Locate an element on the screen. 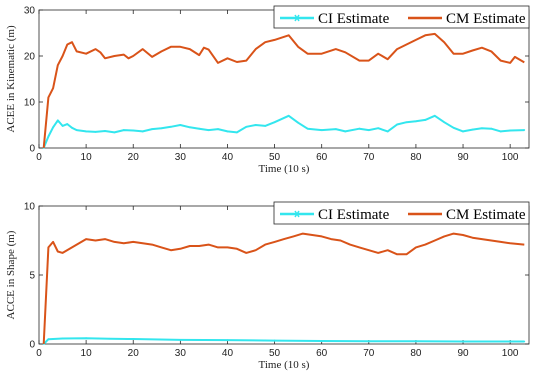 Image resolution: width=534 pixels, height=382 pixels. x-tick-label: 50 is located at coordinates (275, 157).